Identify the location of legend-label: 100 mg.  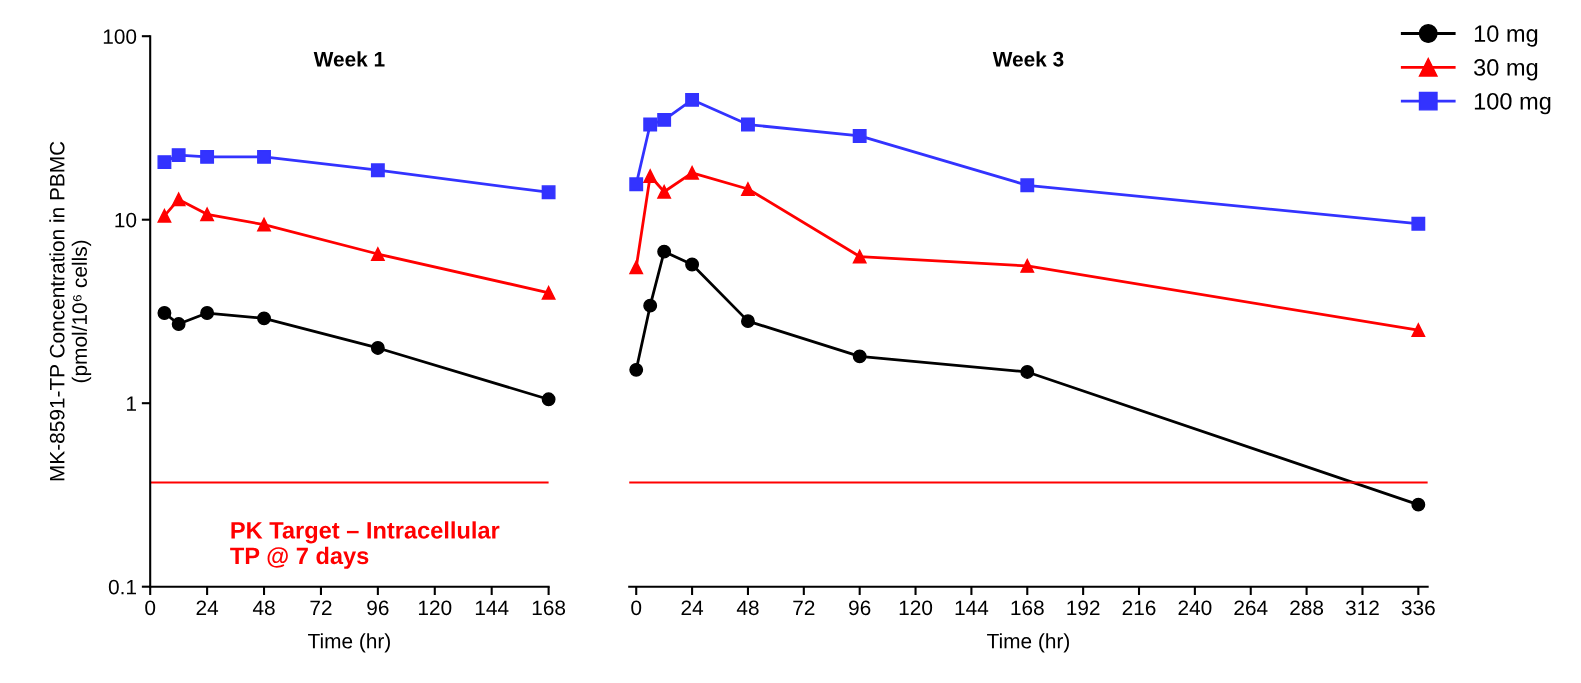
(1512, 103).